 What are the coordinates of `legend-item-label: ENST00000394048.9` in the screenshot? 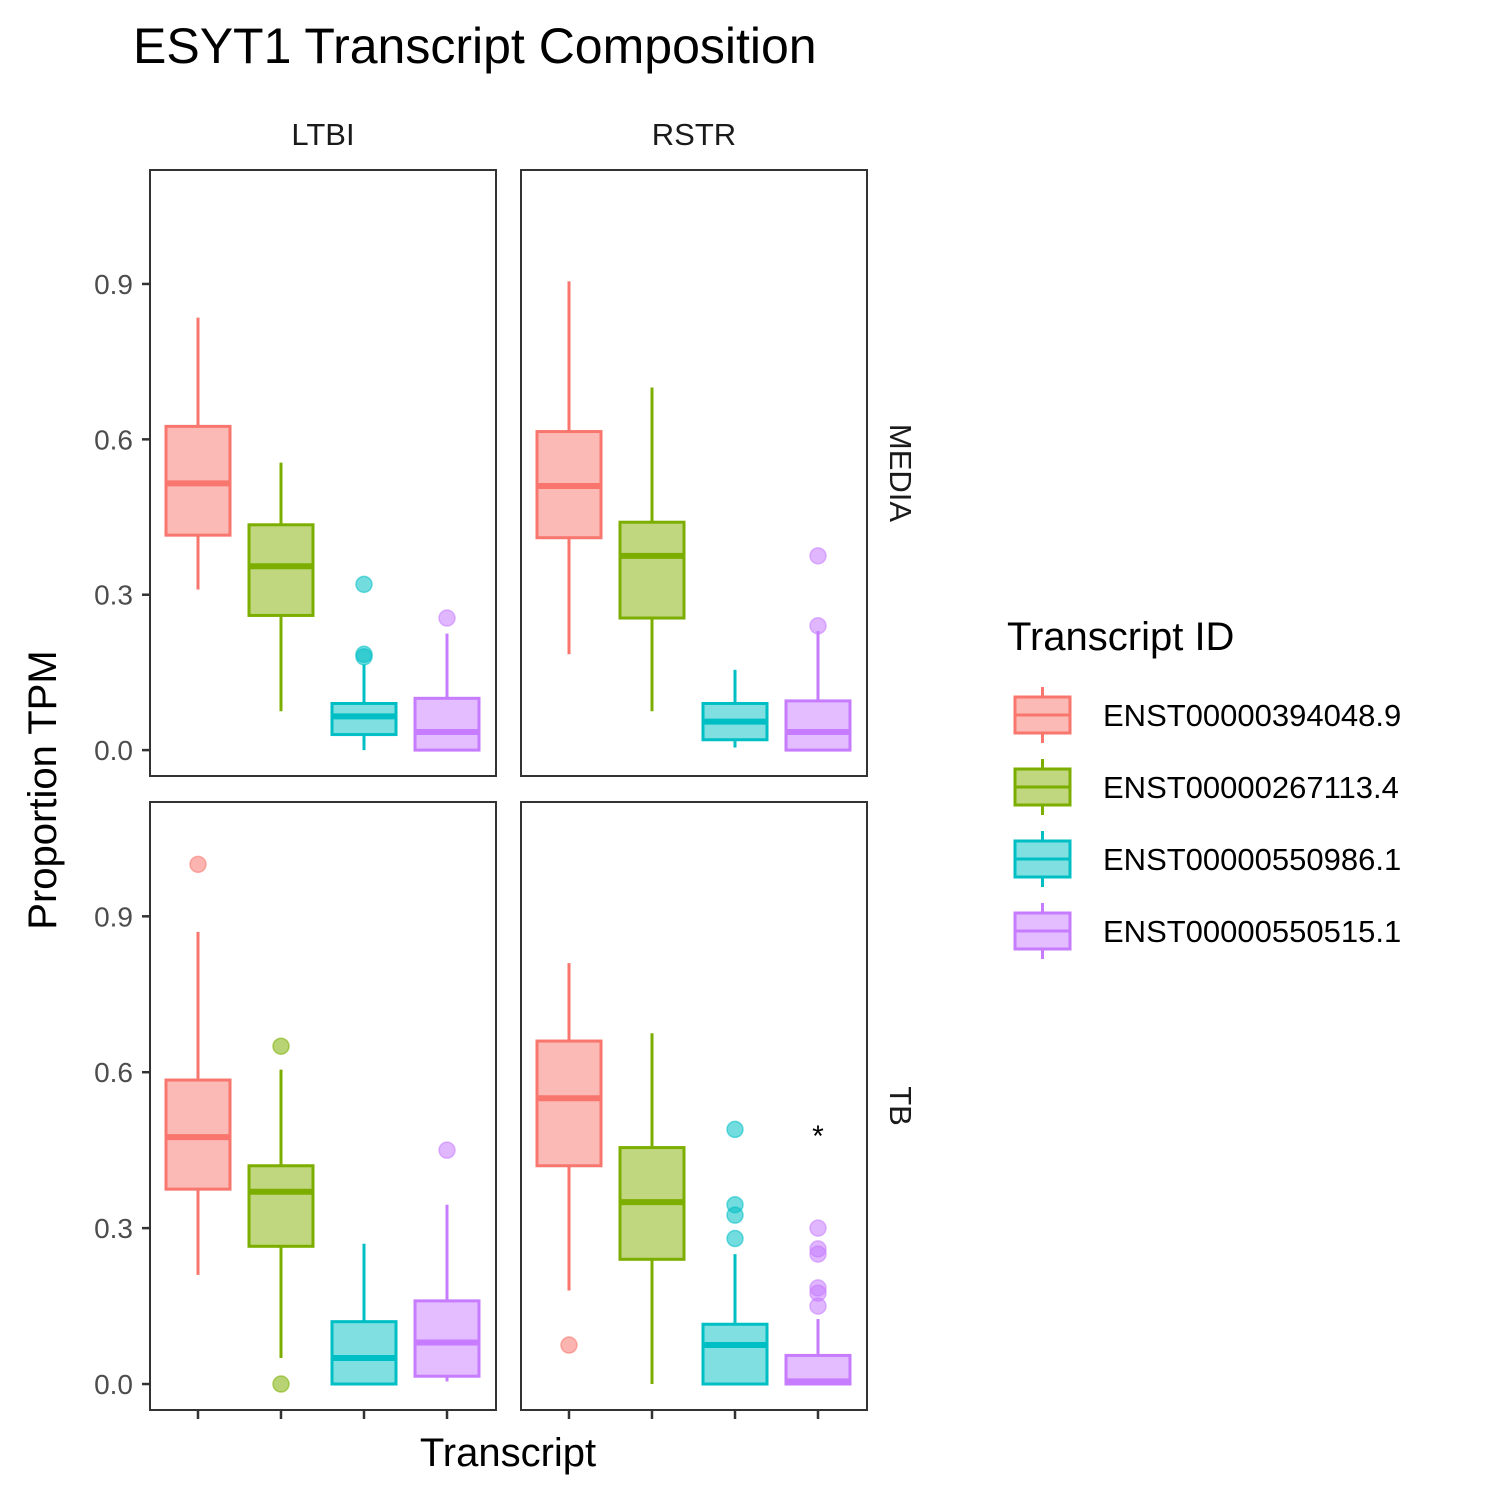 It's located at (1252, 715).